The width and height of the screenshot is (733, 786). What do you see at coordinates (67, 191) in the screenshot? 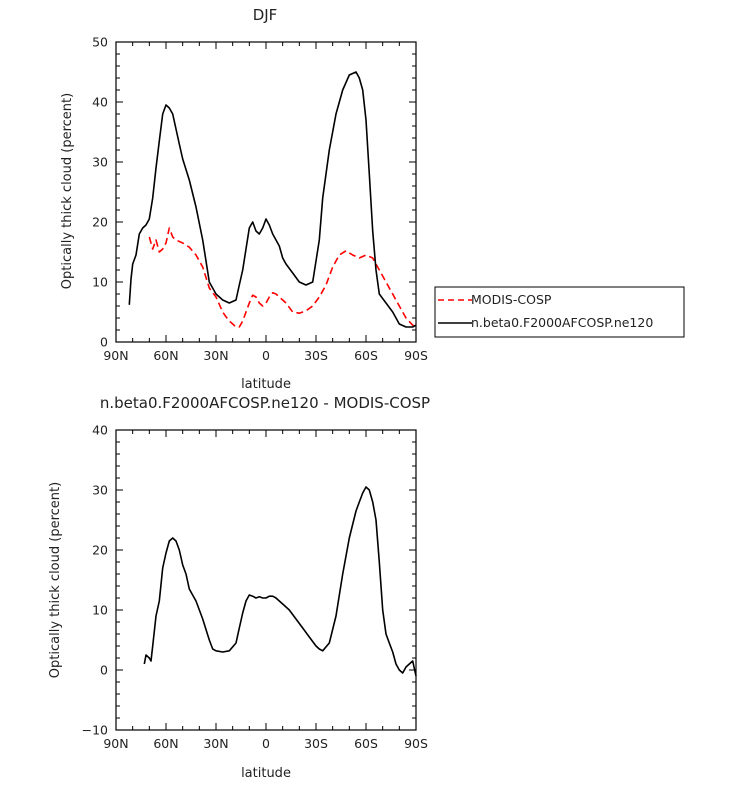
I see `y-axis-label-top: Optically thick cloud (percent)` at bounding box center [67, 191].